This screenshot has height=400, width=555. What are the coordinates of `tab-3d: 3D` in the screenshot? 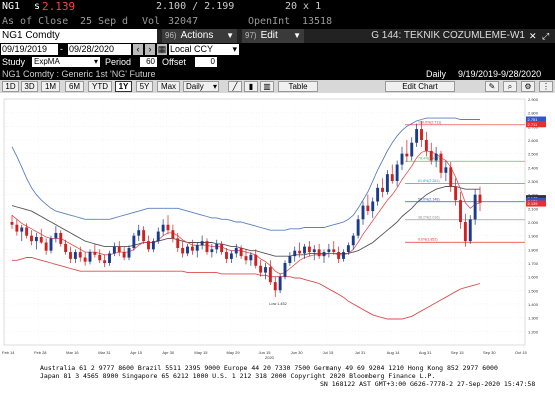 It's located at (29, 86).